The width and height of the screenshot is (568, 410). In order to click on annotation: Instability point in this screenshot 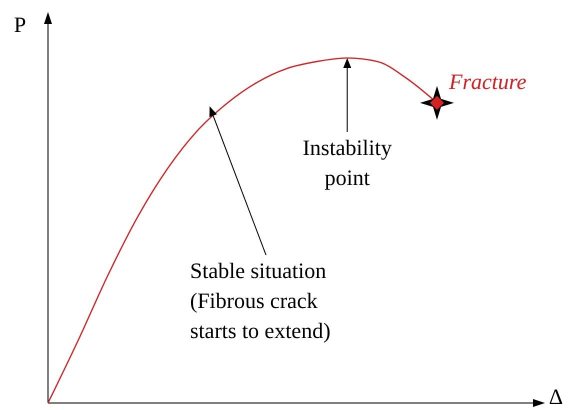, I will do `click(347, 162)`.